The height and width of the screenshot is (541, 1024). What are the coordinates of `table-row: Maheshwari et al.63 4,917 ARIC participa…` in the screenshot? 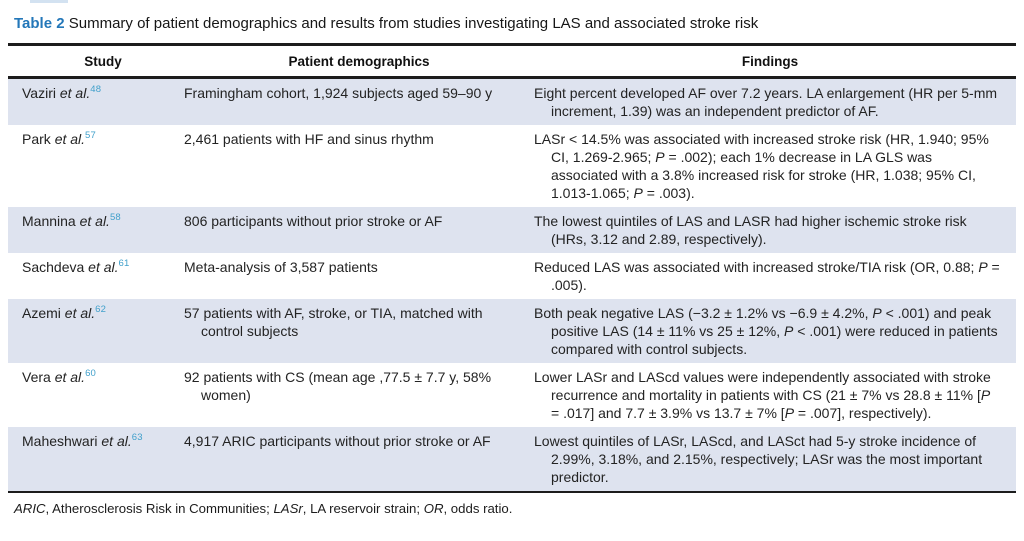 It's located at (512, 459).